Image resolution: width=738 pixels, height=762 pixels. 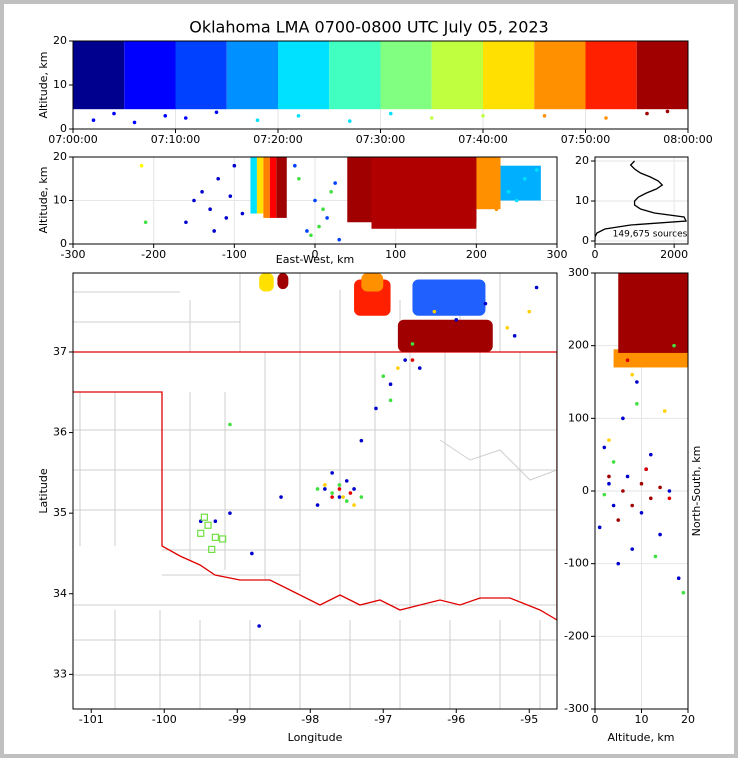 What do you see at coordinates (60, 673) in the screenshot?
I see `y-tick-label: 33` at bounding box center [60, 673].